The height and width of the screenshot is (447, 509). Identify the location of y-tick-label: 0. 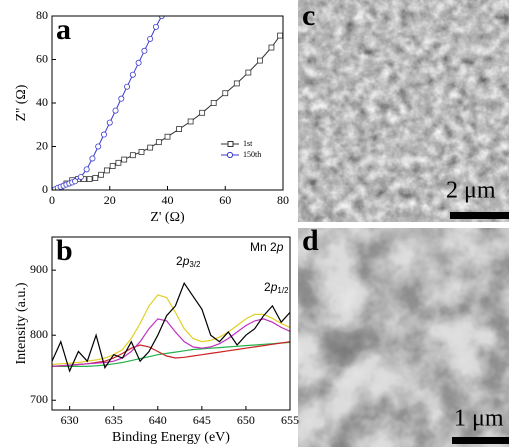
(45, 189).